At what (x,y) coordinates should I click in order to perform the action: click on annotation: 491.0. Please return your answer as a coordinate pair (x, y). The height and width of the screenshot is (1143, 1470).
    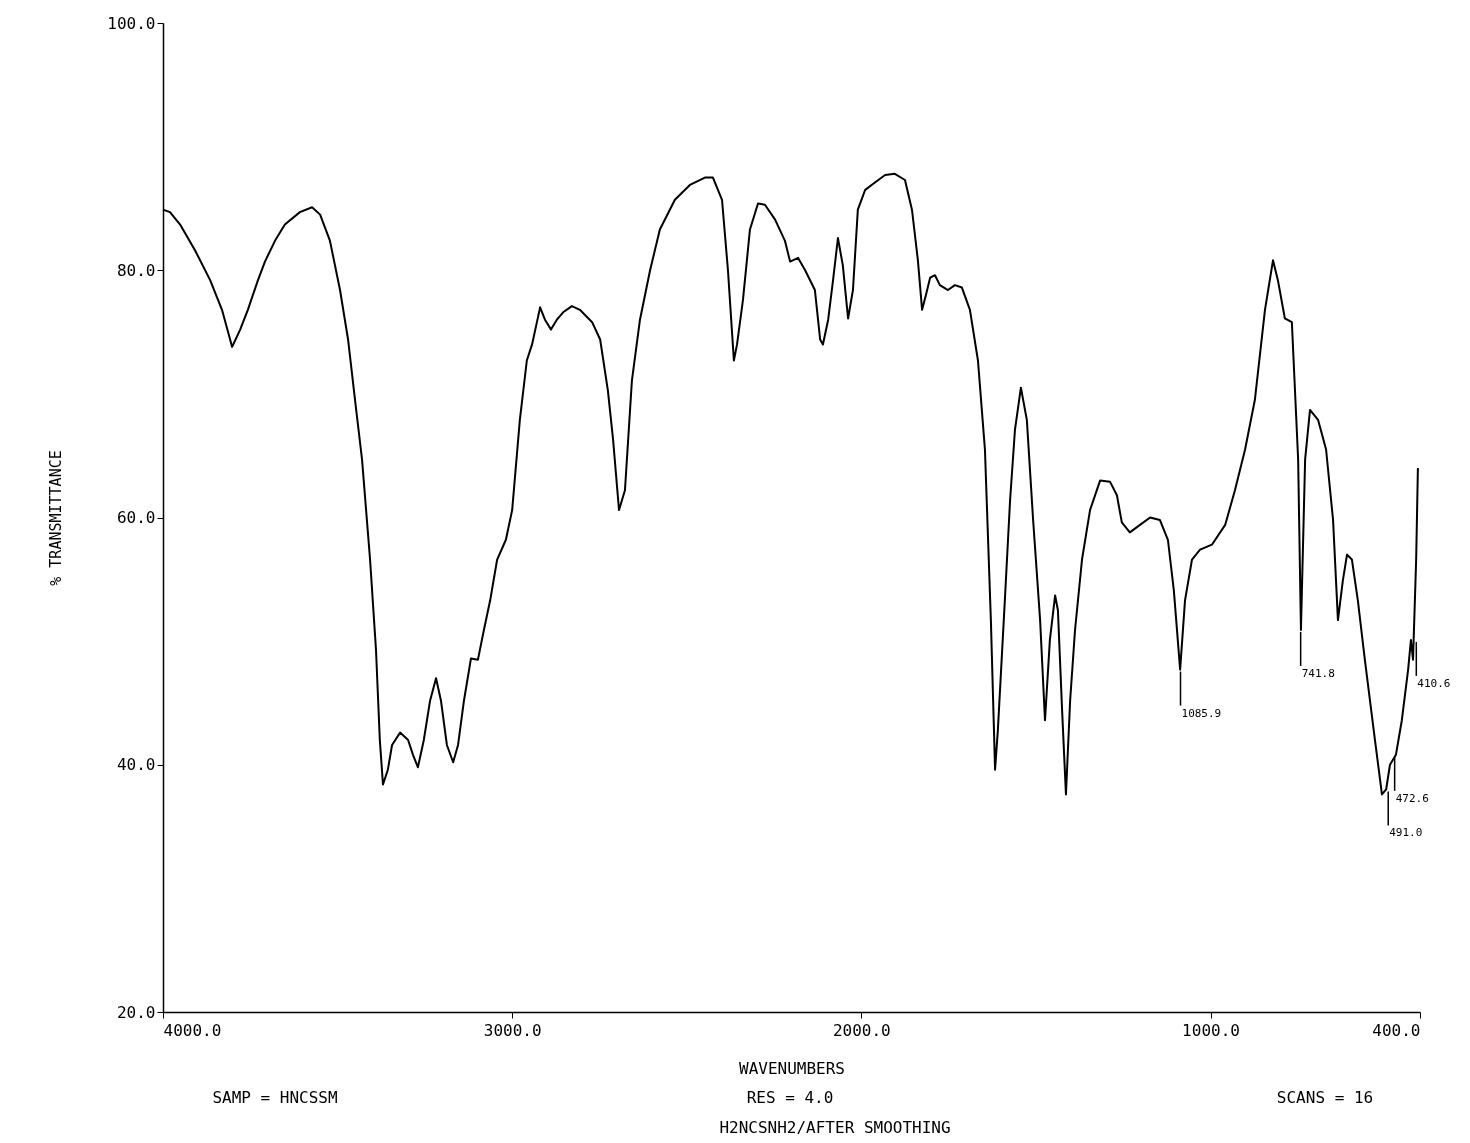
    Looking at the image, I should click on (1406, 833).